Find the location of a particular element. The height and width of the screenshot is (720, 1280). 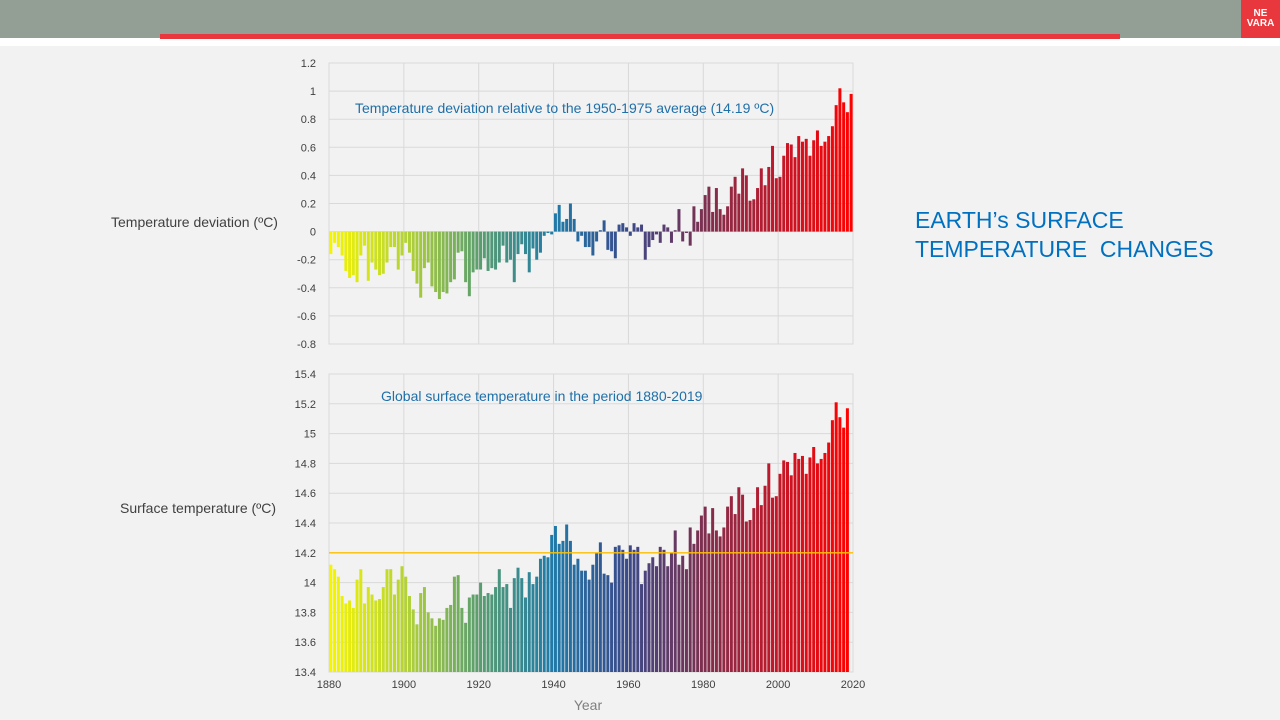

bar-1957 is located at coordinates (619, 228).